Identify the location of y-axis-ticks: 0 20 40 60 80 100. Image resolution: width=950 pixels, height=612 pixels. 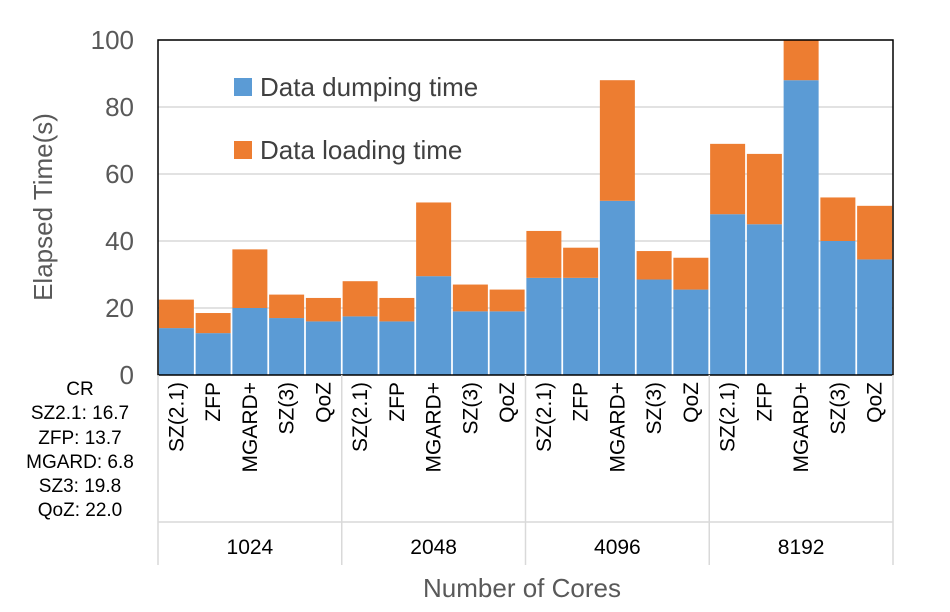
(112, 207).